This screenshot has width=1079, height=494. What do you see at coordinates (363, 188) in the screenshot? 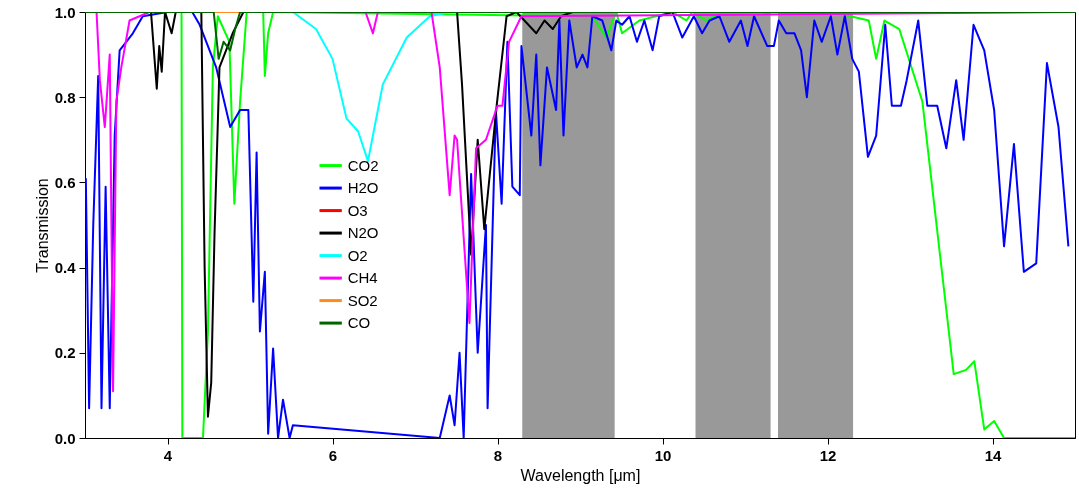
I see `legend-label: H2O` at bounding box center [363, 188].